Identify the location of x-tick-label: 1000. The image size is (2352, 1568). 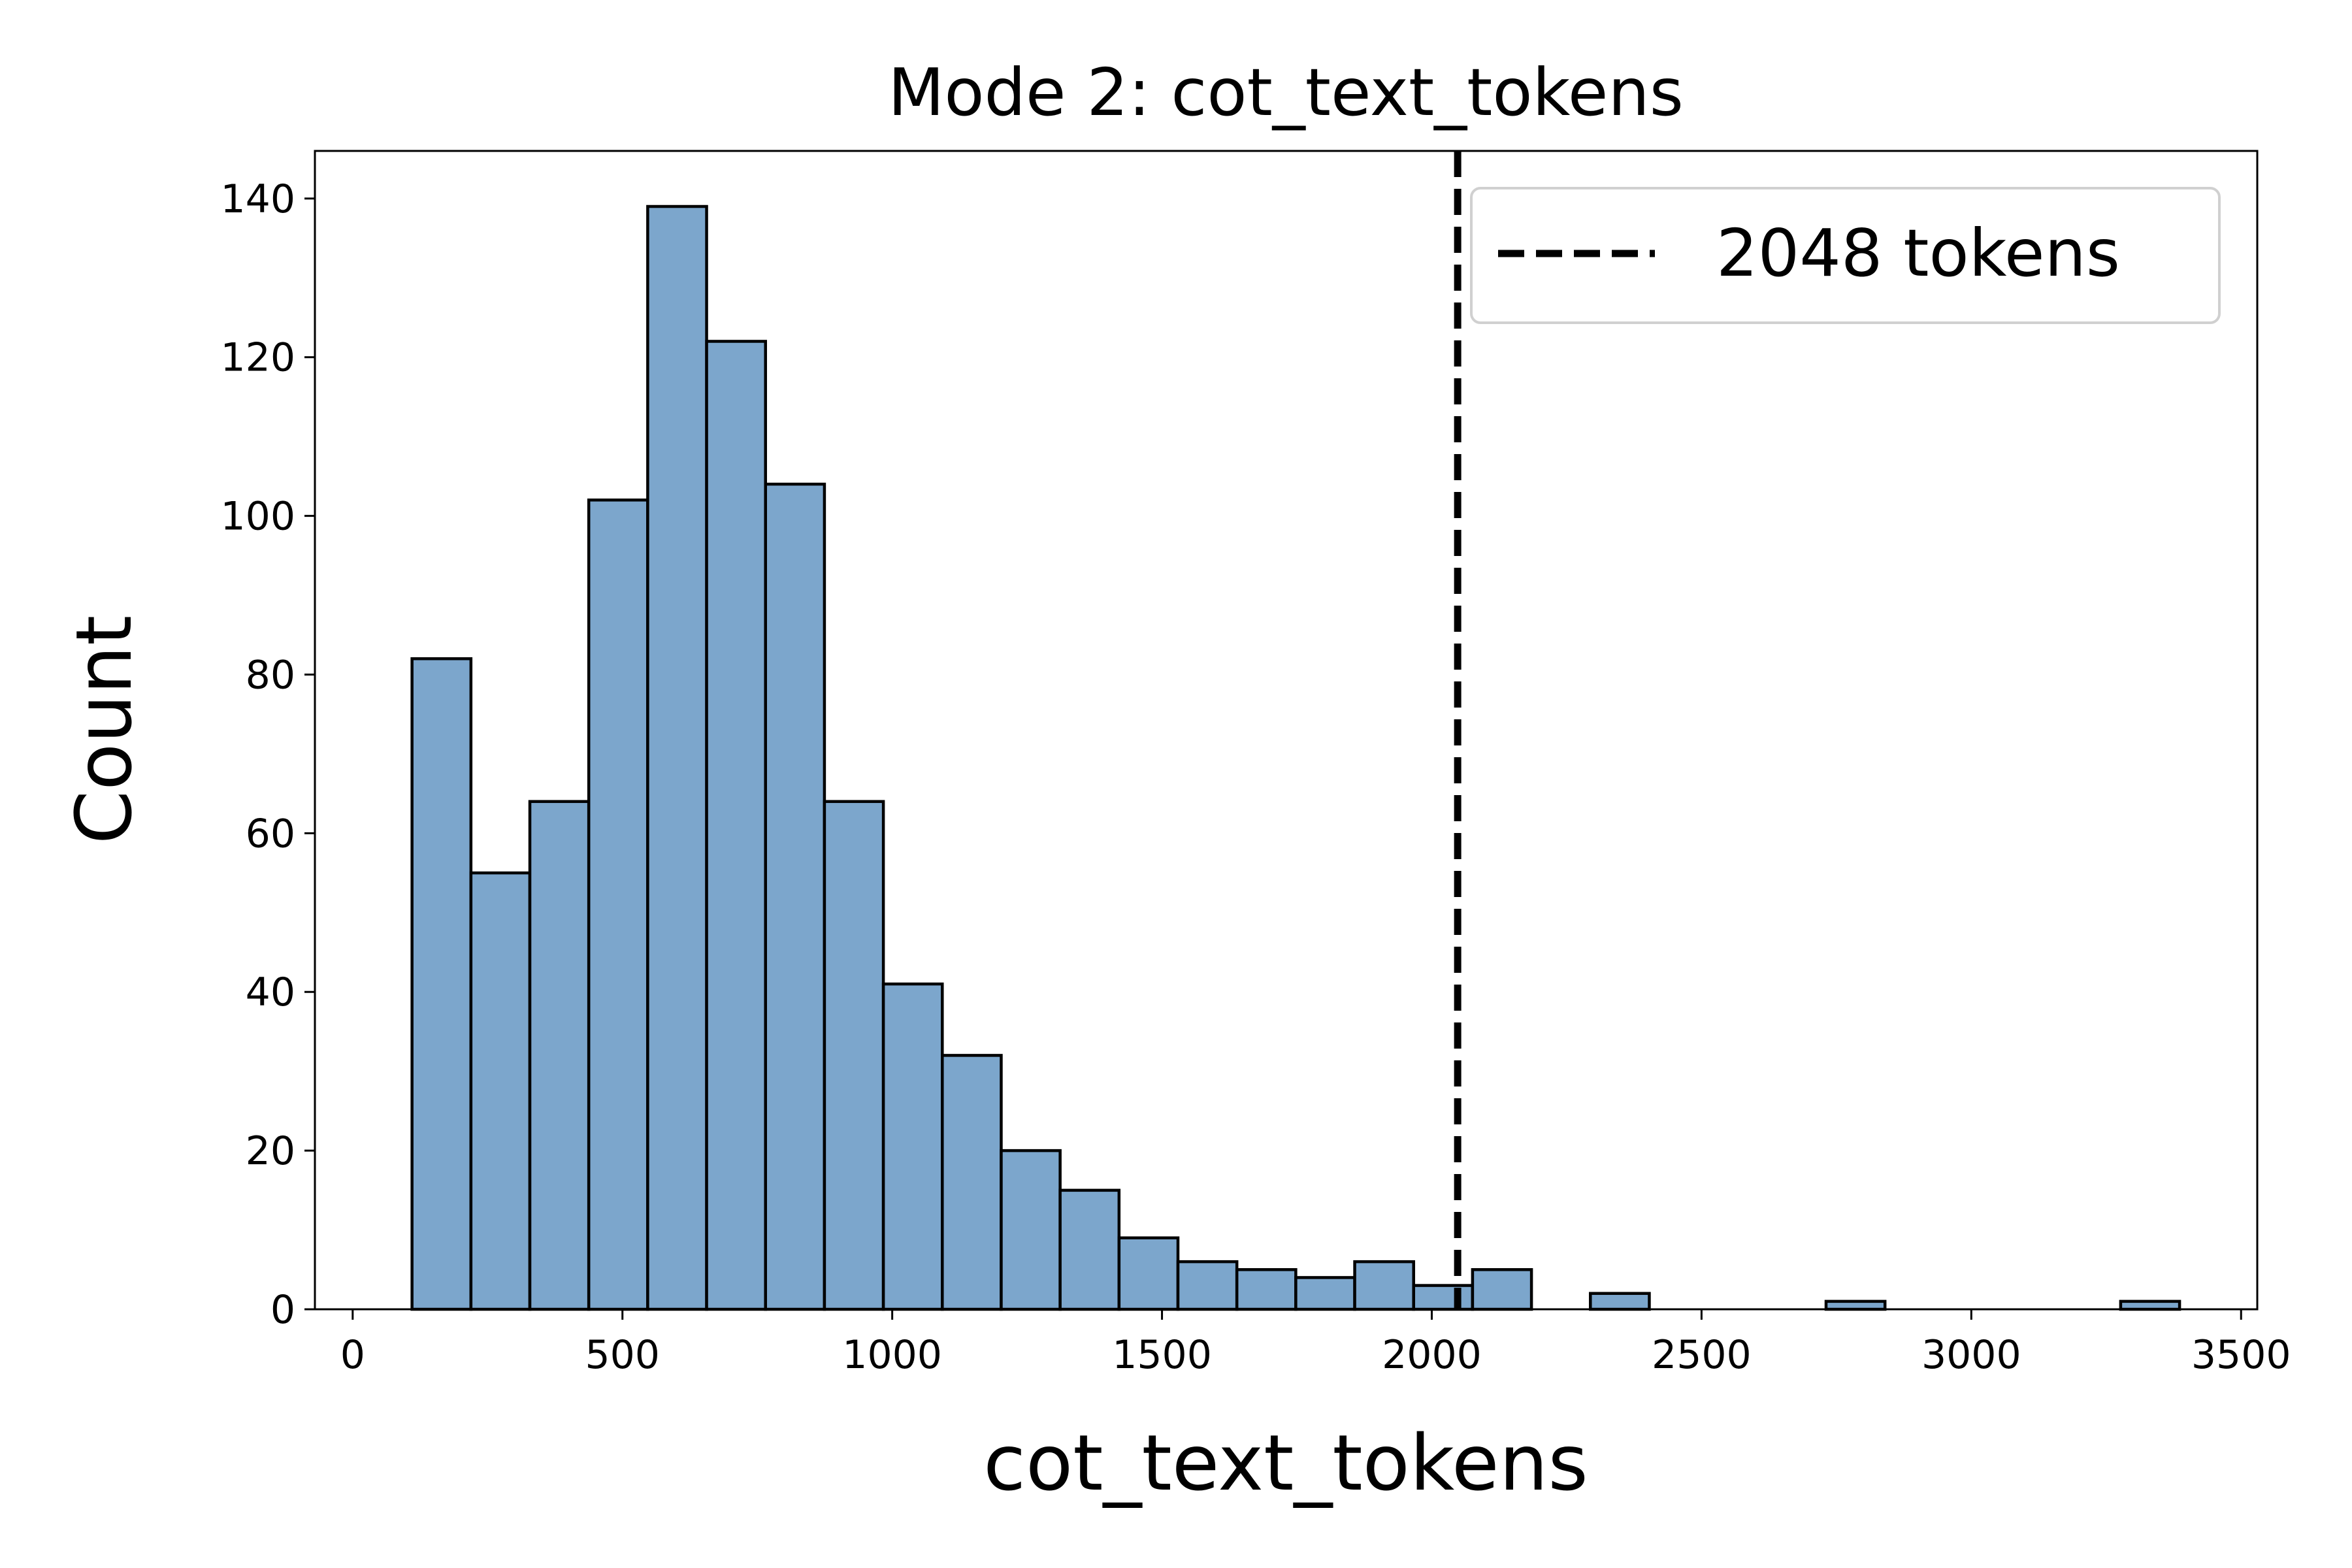
(892, 1355).